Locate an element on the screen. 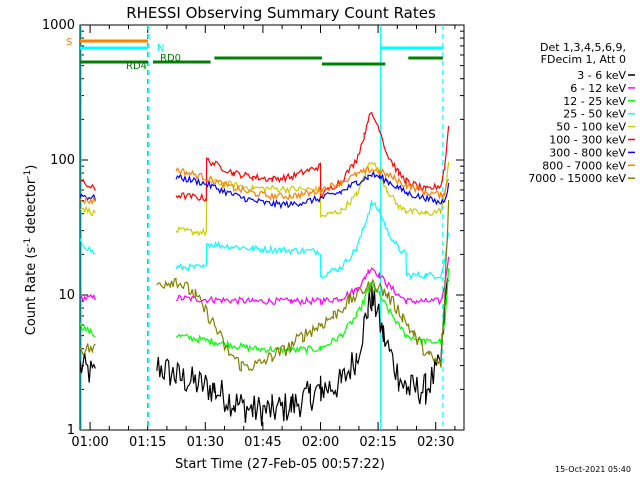  legend-entry-label: 100 - 300 keV is located at coordinates (587, 140).